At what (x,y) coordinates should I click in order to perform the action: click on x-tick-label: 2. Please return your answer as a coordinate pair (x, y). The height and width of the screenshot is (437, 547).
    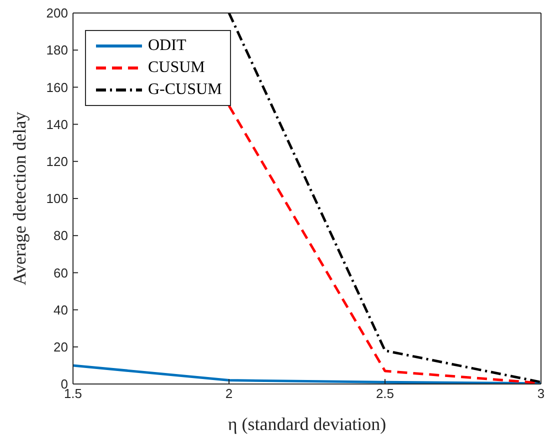
    Looking at the image, I should click on (229, 394).